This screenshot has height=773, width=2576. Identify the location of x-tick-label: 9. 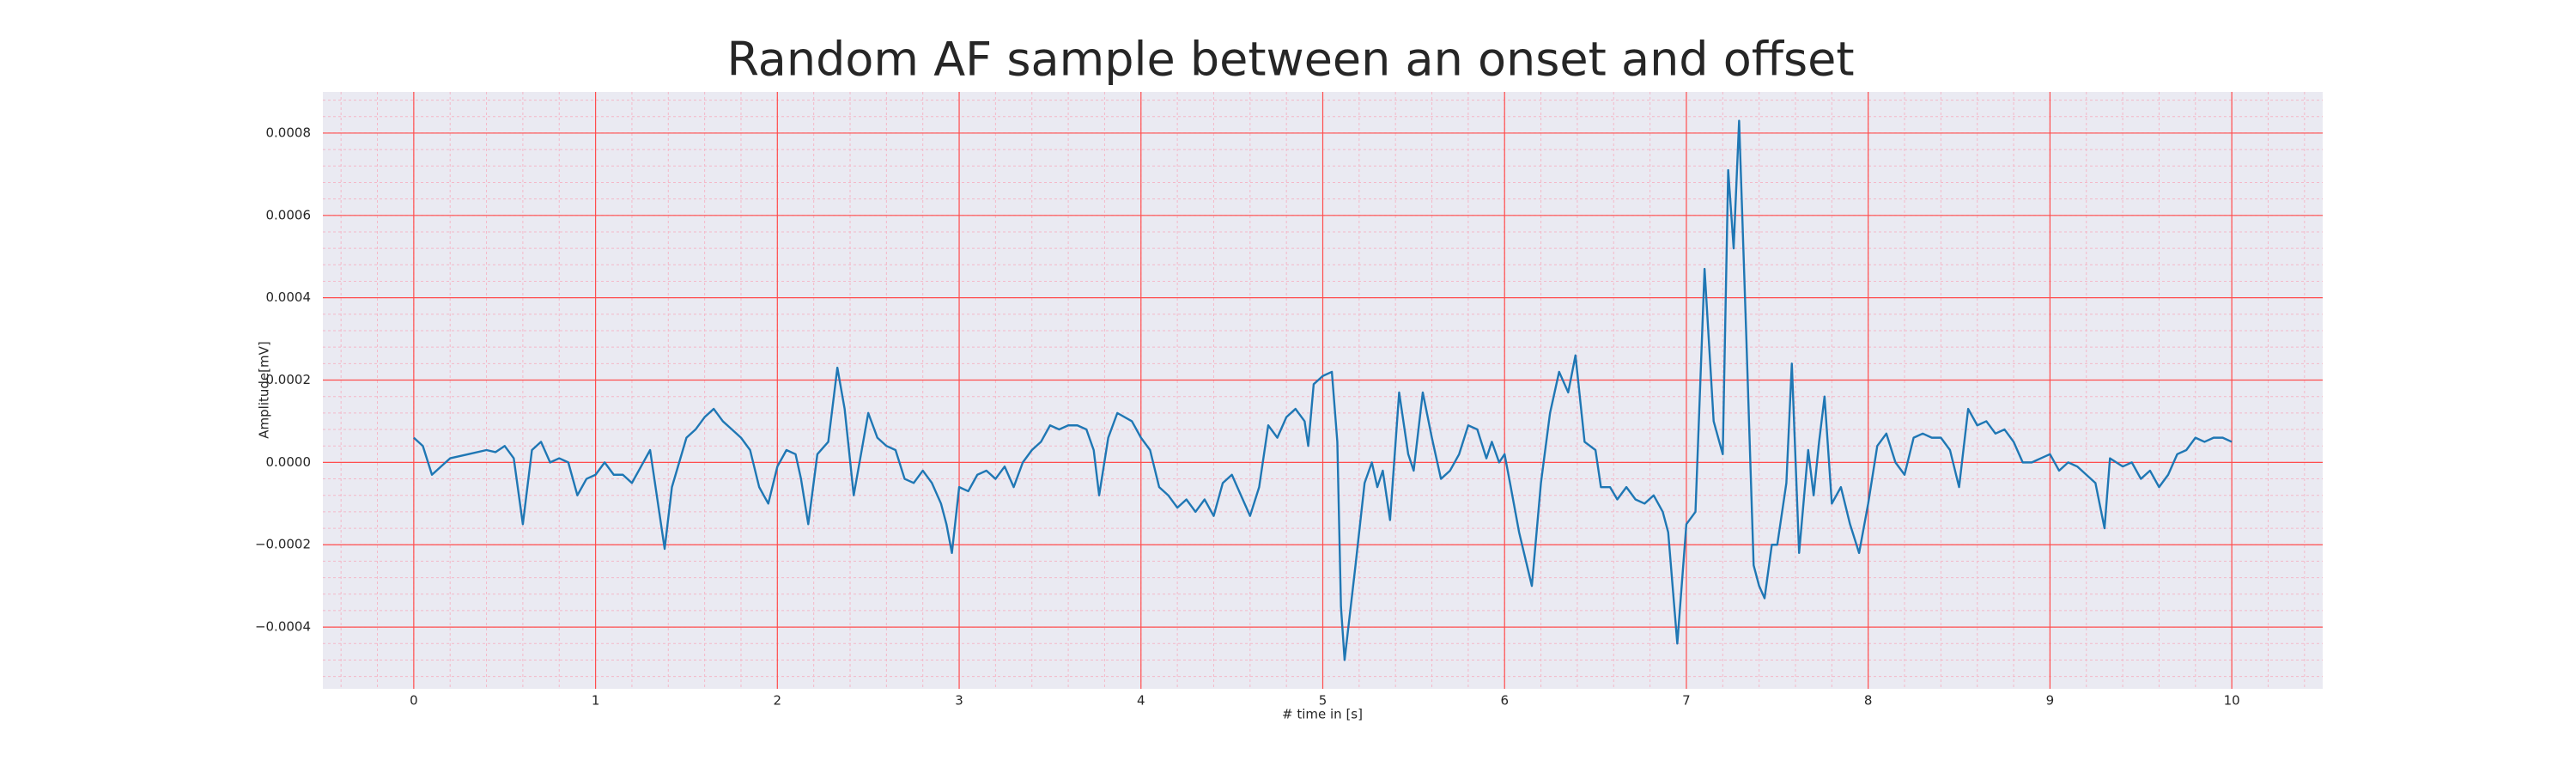
(2050, 701).